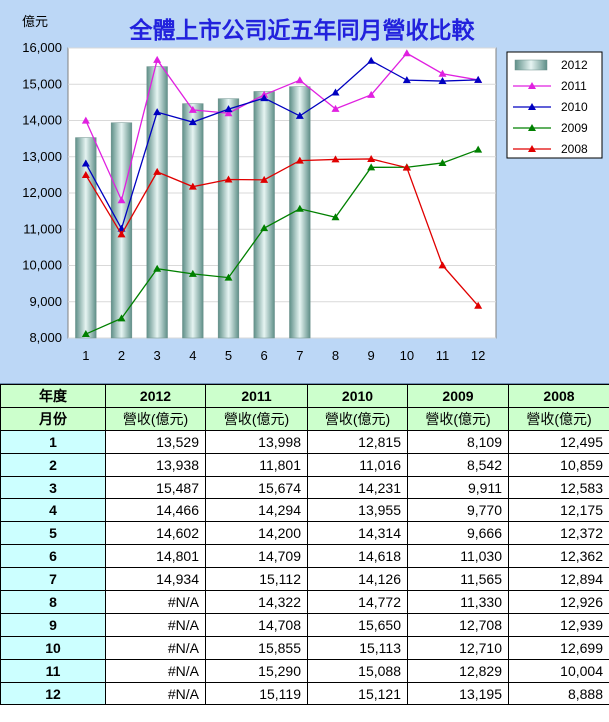  Describe the element at coordinates (35, 21) in the screenshot. I see `y-axis-unit-label: 億元` at that location.